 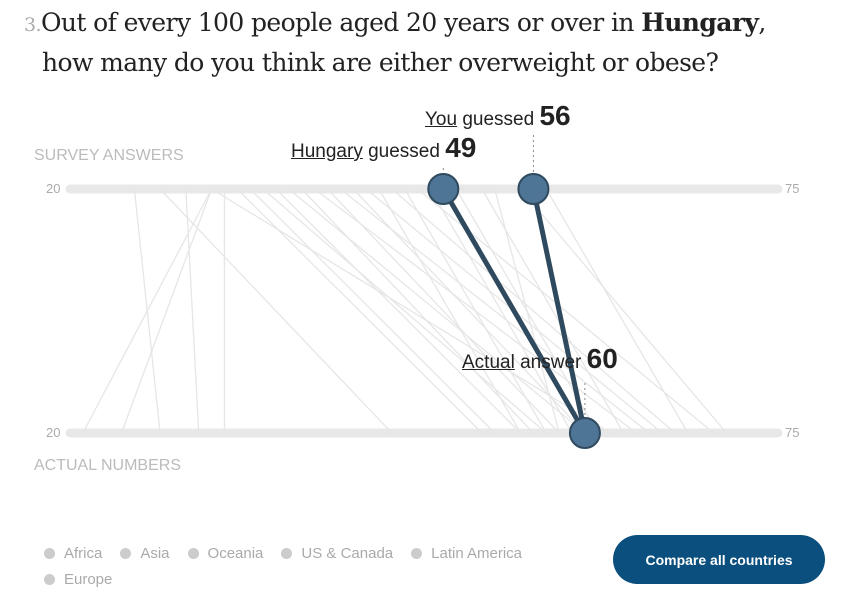 What do you see at coordinates (404, 151) in the screenshot?
I see `country-suffix: guessed` at bounding box center [404, 151].